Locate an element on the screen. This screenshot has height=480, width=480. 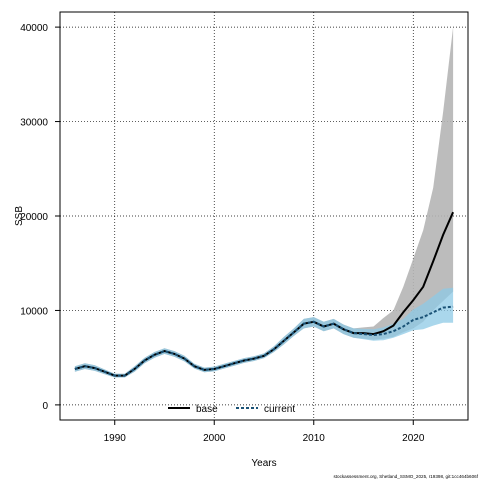
x-tick-label: 2010 is located at coordinates (314, 438).